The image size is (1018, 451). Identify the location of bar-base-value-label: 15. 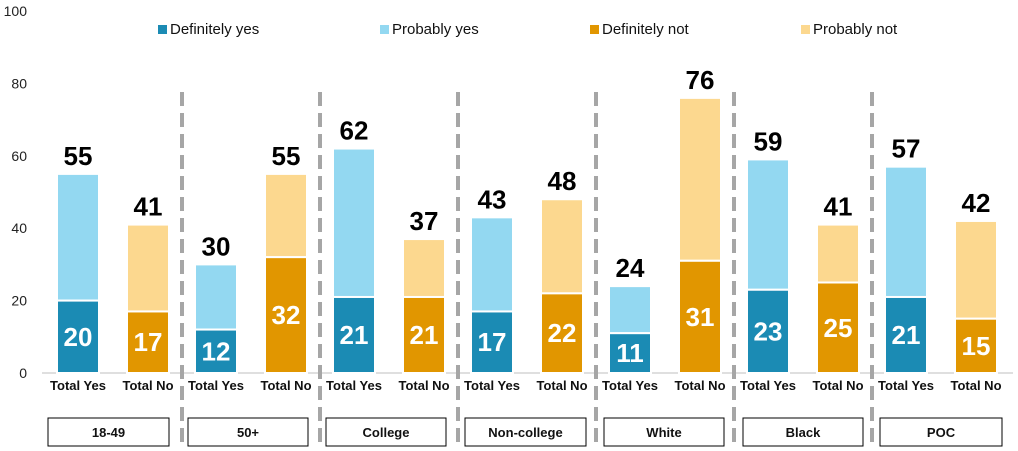
(976, 346).